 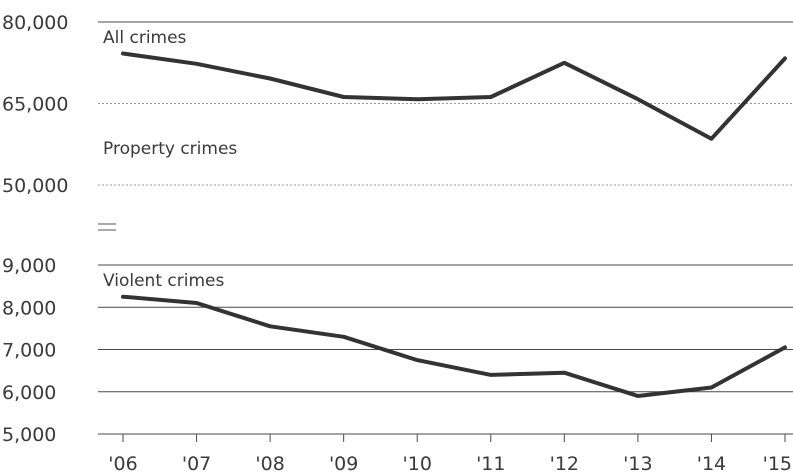 What do you see at coordinates (29, 266) in the screenshot?
I see `lower-y-tick-label: 9,000` at bounding box center [29, 266].